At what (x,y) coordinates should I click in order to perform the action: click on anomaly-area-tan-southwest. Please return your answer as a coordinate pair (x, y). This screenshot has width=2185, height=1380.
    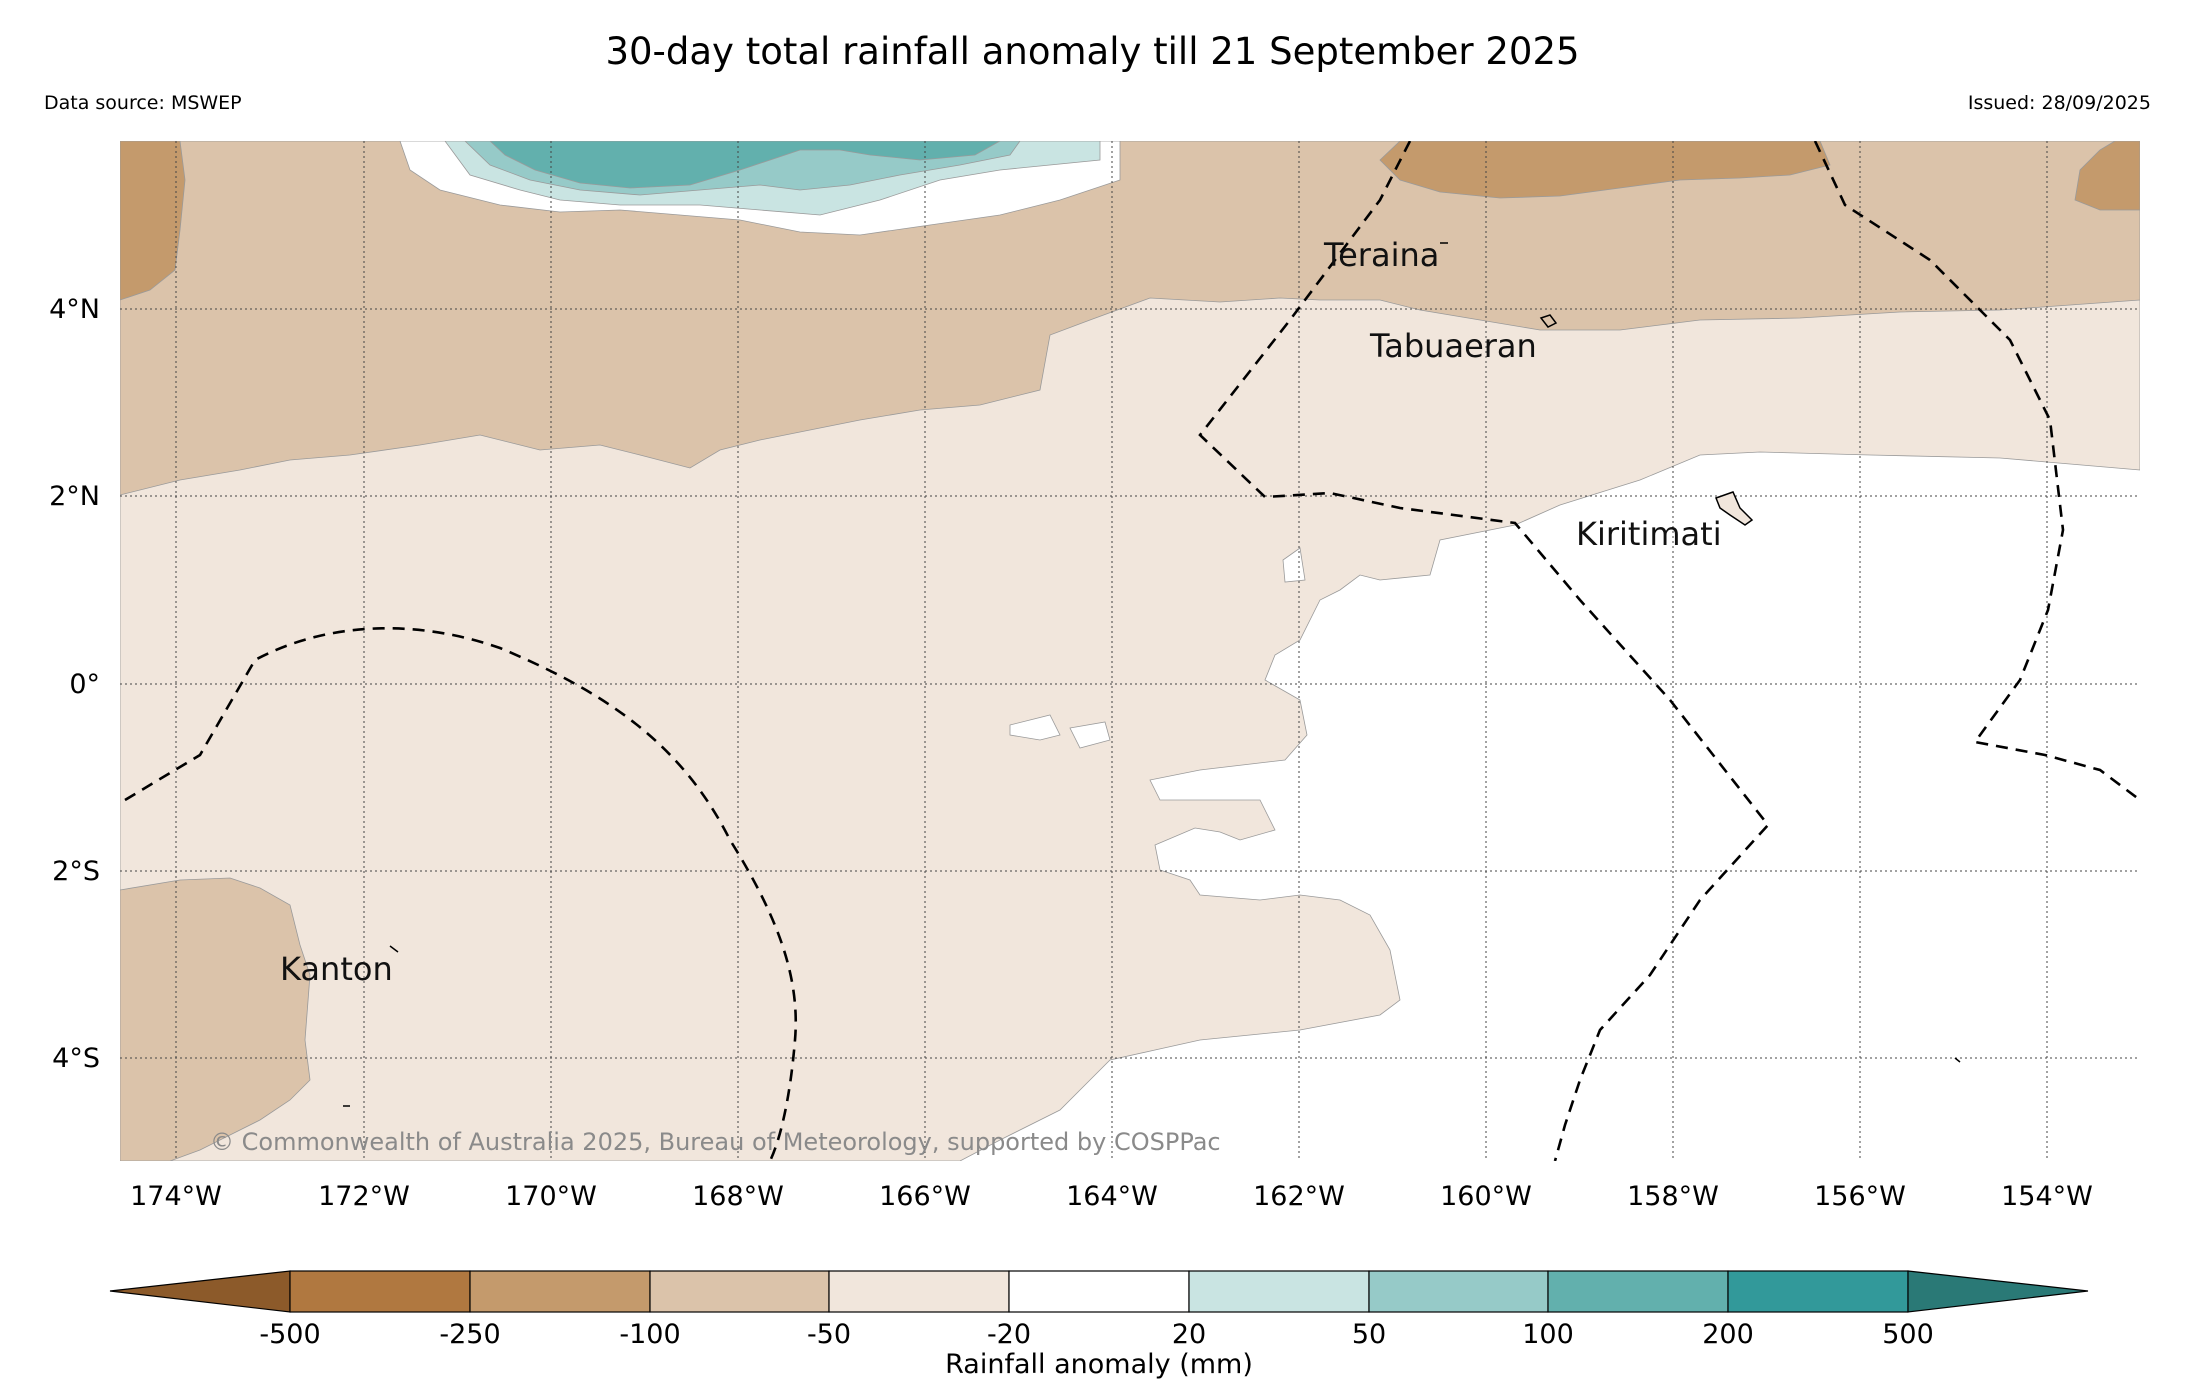
    Looking at the image, I should click on (215, 1019).